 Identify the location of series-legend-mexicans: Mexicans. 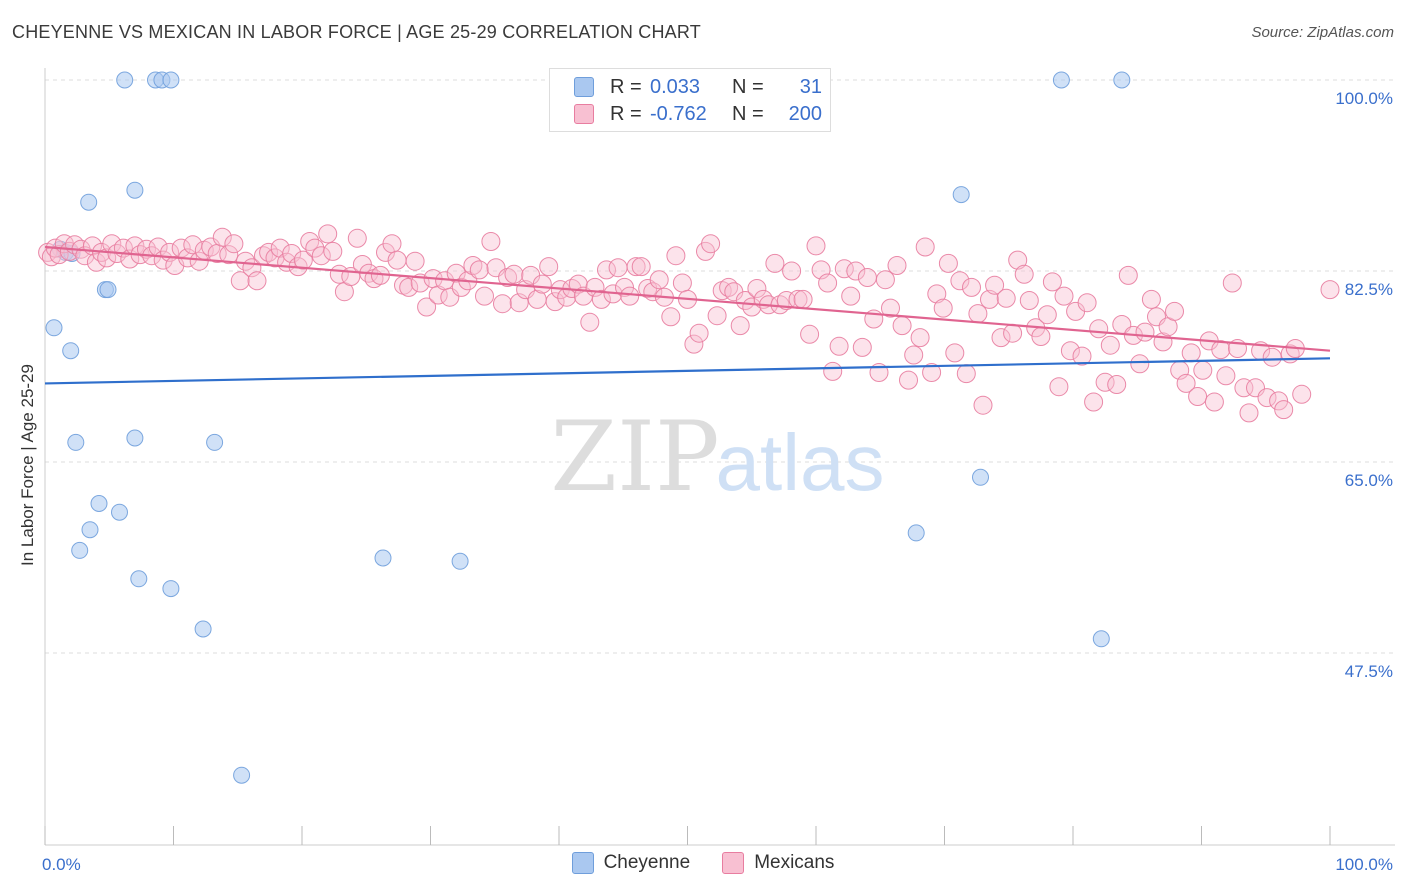
(778, 863).